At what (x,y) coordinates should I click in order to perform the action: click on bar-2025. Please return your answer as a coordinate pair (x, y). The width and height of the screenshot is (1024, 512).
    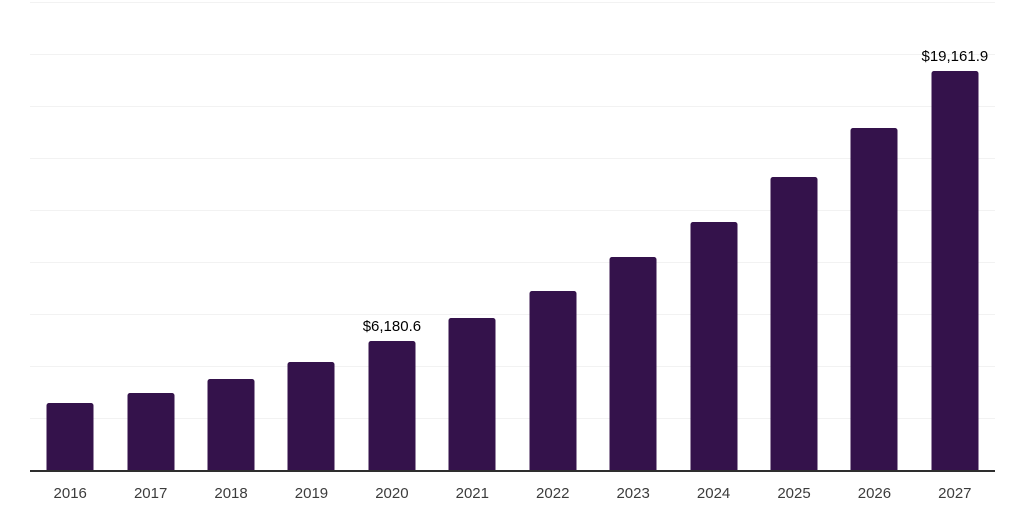
    Looking at the image, I should click on (794, 323).